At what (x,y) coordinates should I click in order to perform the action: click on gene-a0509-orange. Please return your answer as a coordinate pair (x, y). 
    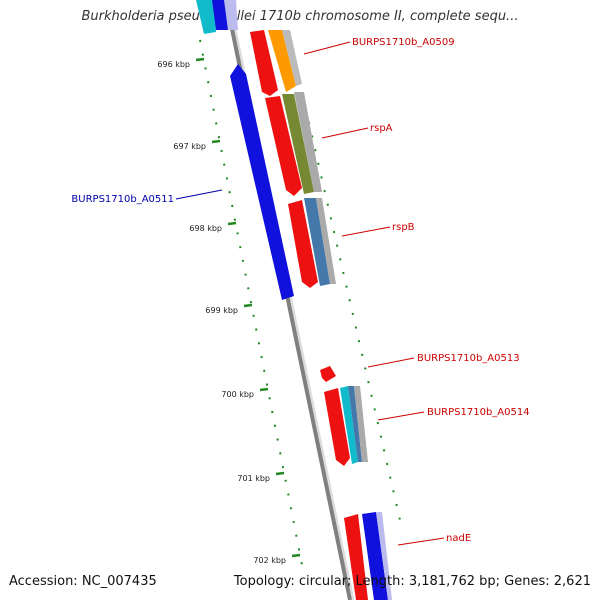
    Looking at the image, I should click on (282, 61).